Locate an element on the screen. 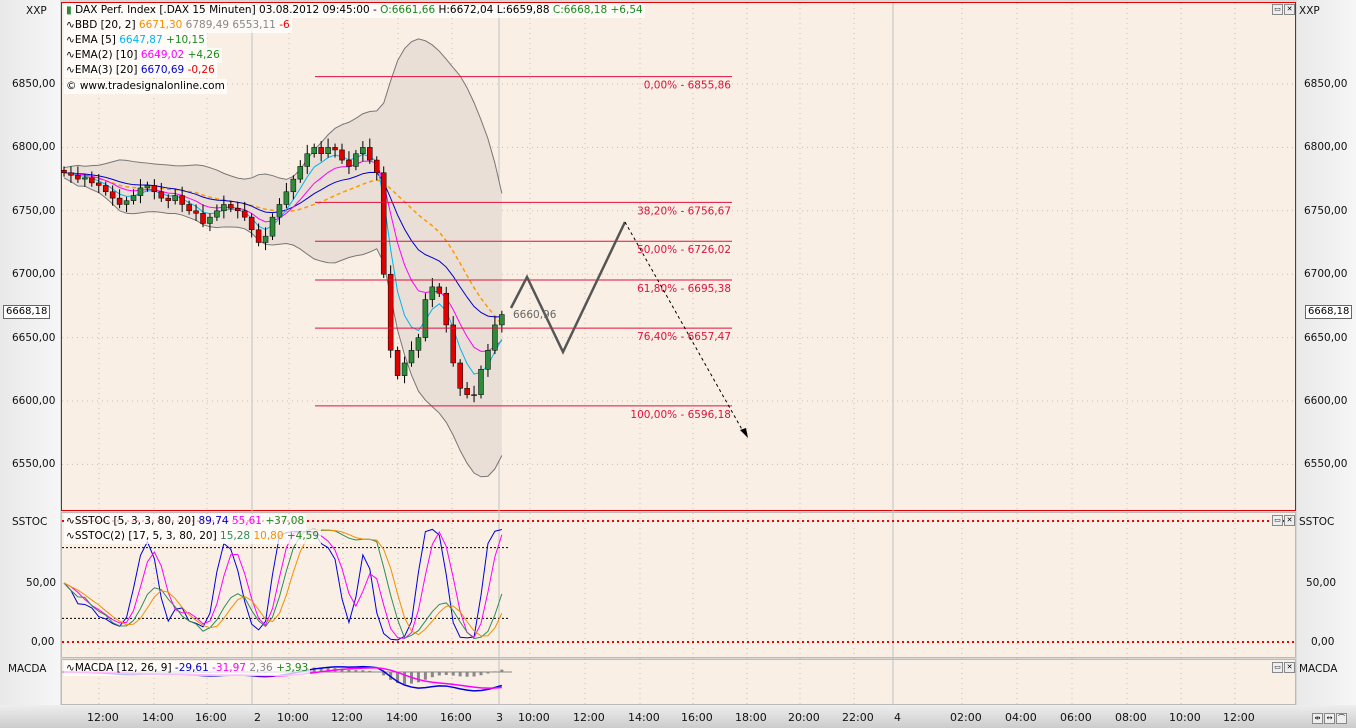 This screenshot has width=1356, height=728. ema20-name: EMA(3) [20] is located at coordinates (106, 70).